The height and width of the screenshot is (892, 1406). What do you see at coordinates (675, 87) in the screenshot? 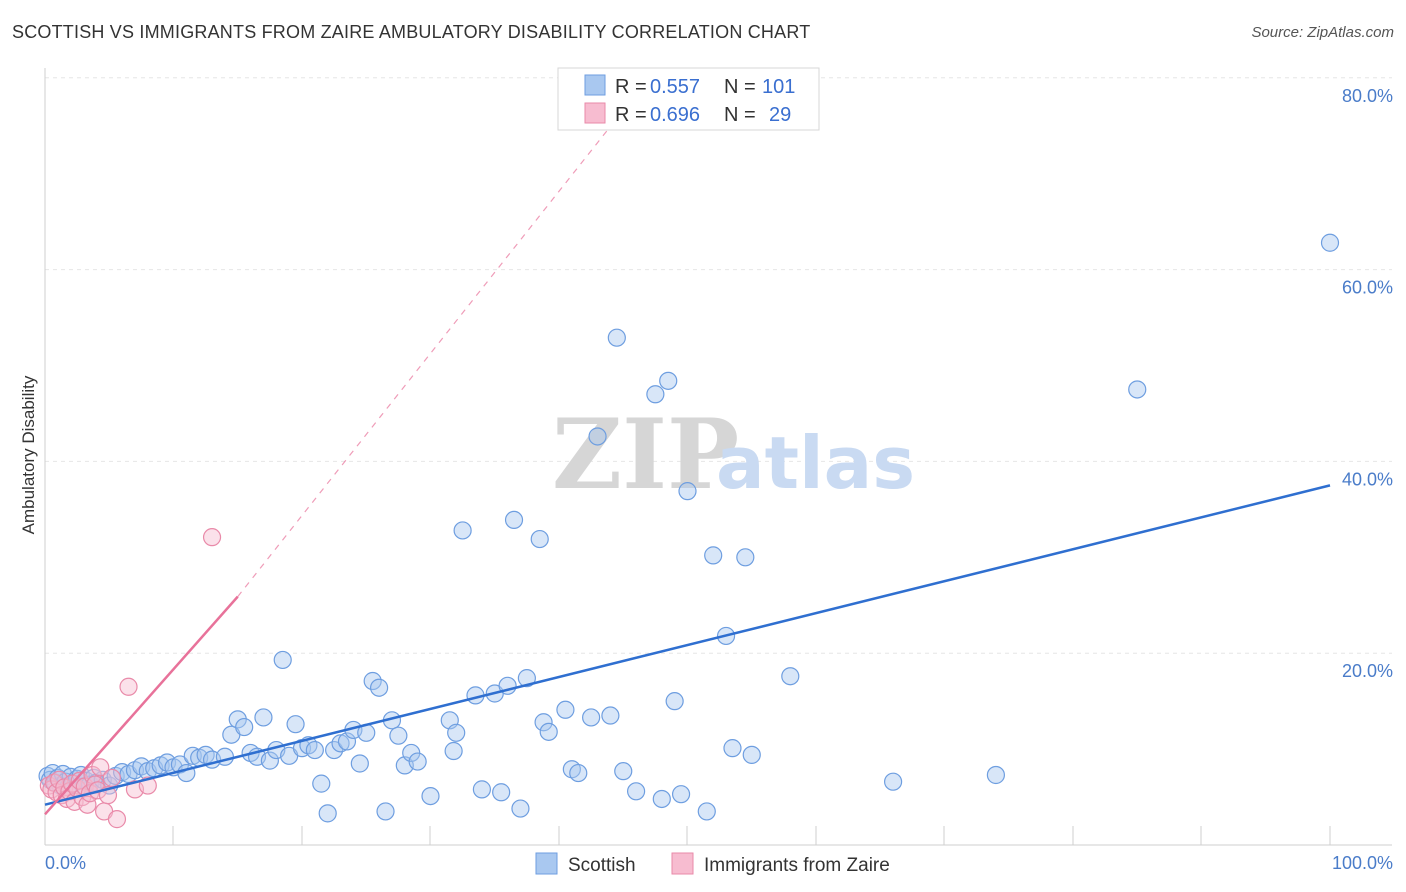
I see `legend-r-value: 0.557` at bounding box center [675, 87].